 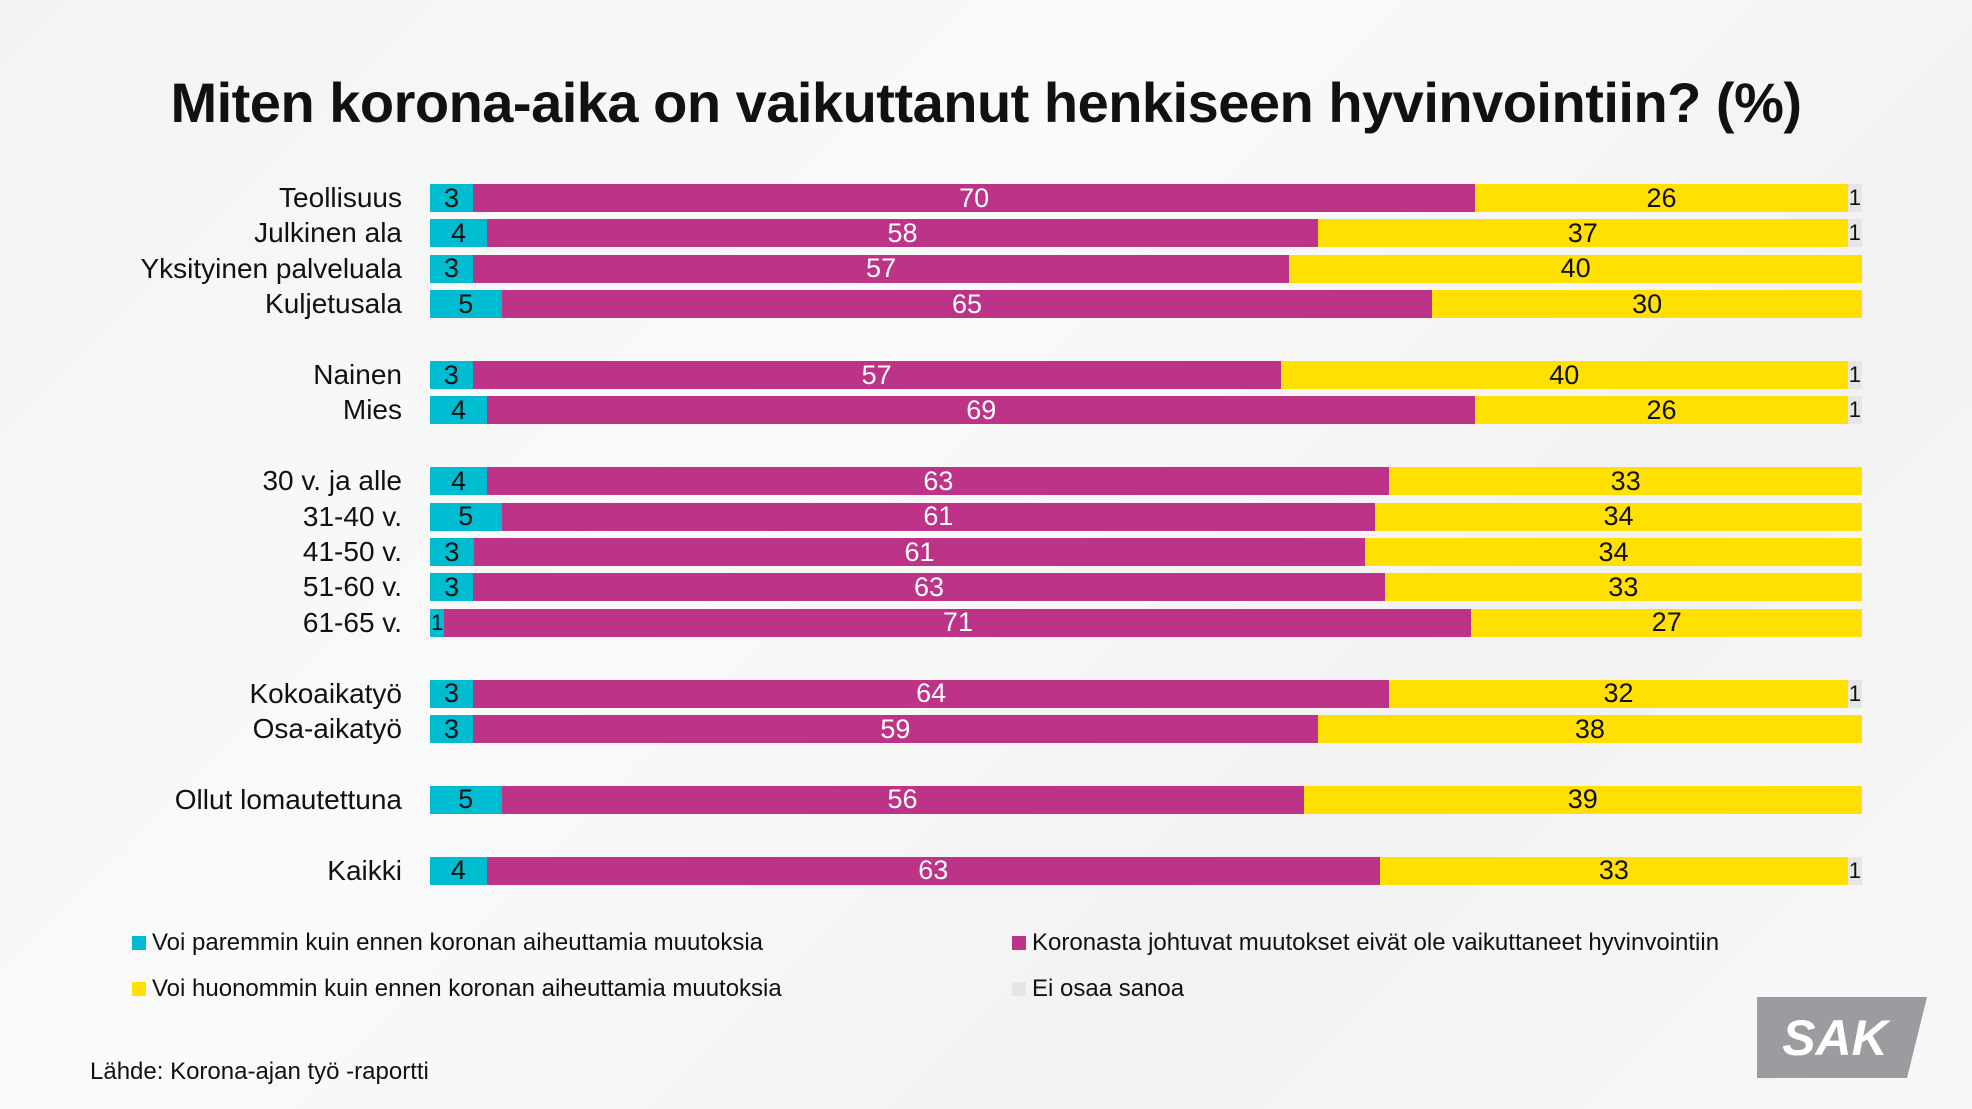 I want to click on bar-segment: 58, so click(x=902, y=232).